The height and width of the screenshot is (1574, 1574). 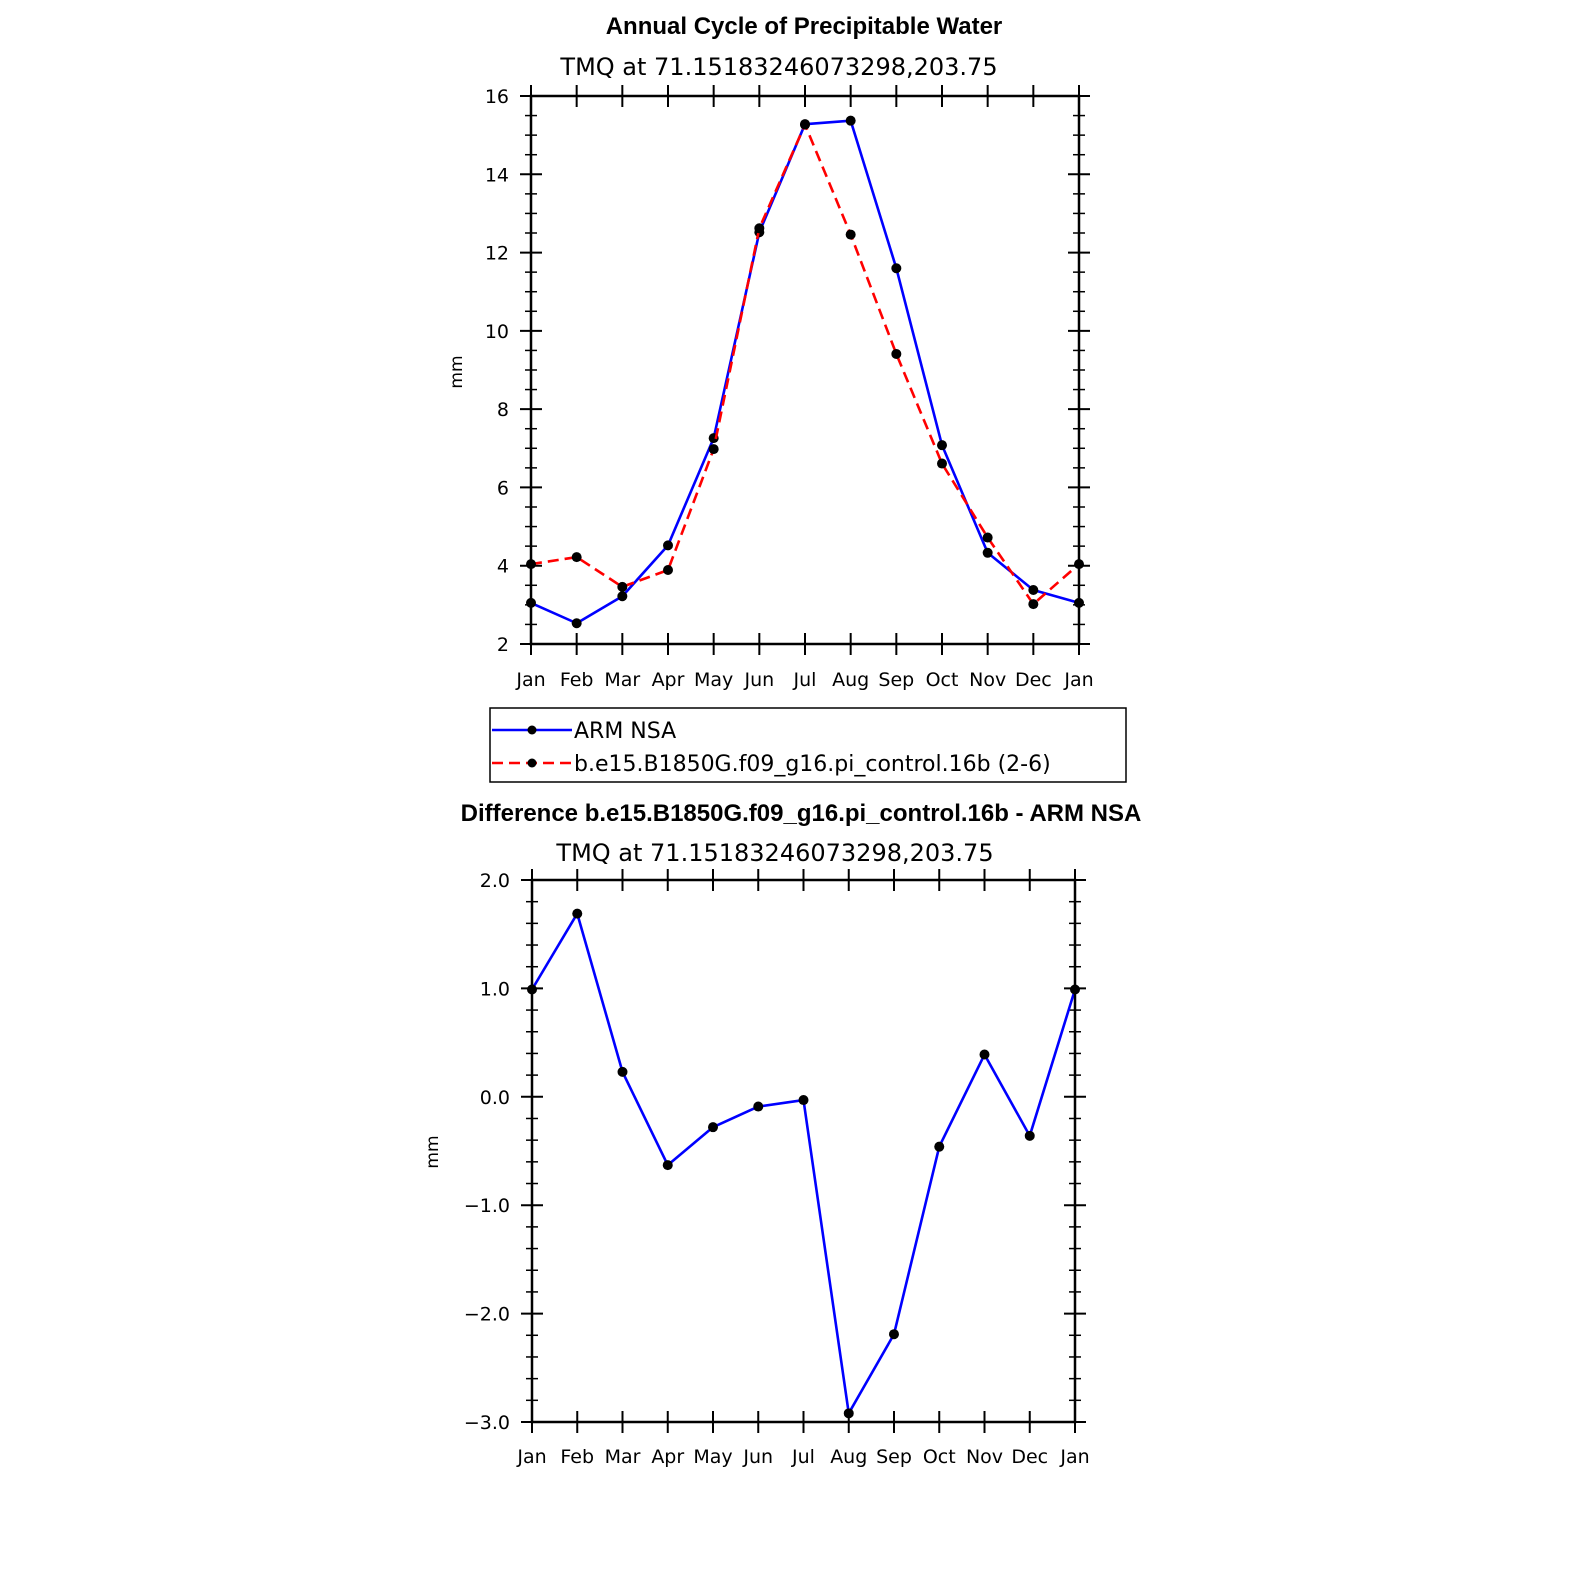 What do you see at coordinates (625, 731) in the screenshot?
I see `legend-label-arm-nsa: ARM NSA` at bounding box center [625, 731].